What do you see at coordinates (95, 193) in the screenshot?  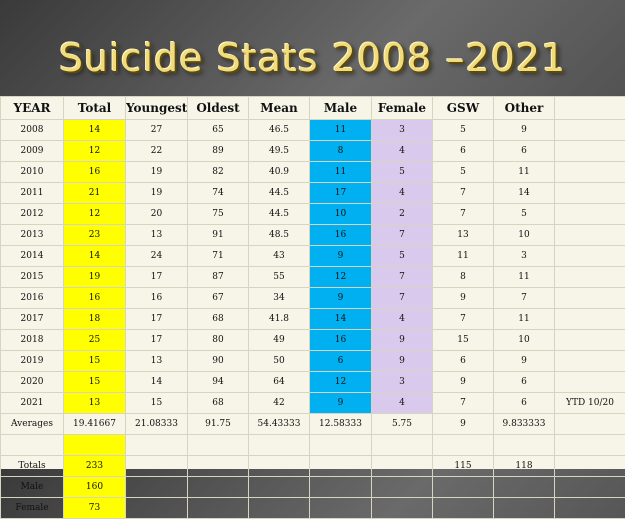 I see `cell-total: 21` at bounding box center [95, 193].